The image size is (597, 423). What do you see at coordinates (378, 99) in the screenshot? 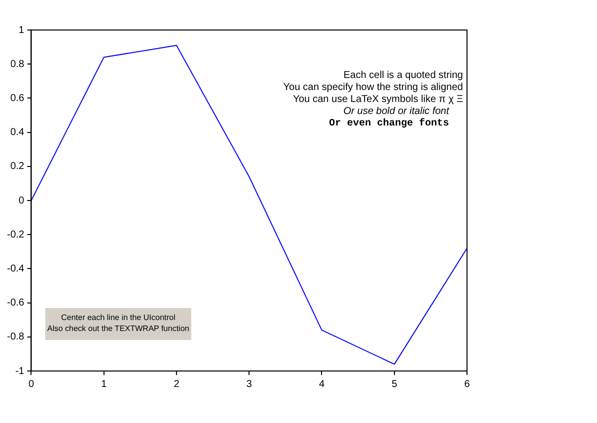
I see `annotation: You can use LaTeX symbols like π χ Ξ` at bounding box center [378, 99].